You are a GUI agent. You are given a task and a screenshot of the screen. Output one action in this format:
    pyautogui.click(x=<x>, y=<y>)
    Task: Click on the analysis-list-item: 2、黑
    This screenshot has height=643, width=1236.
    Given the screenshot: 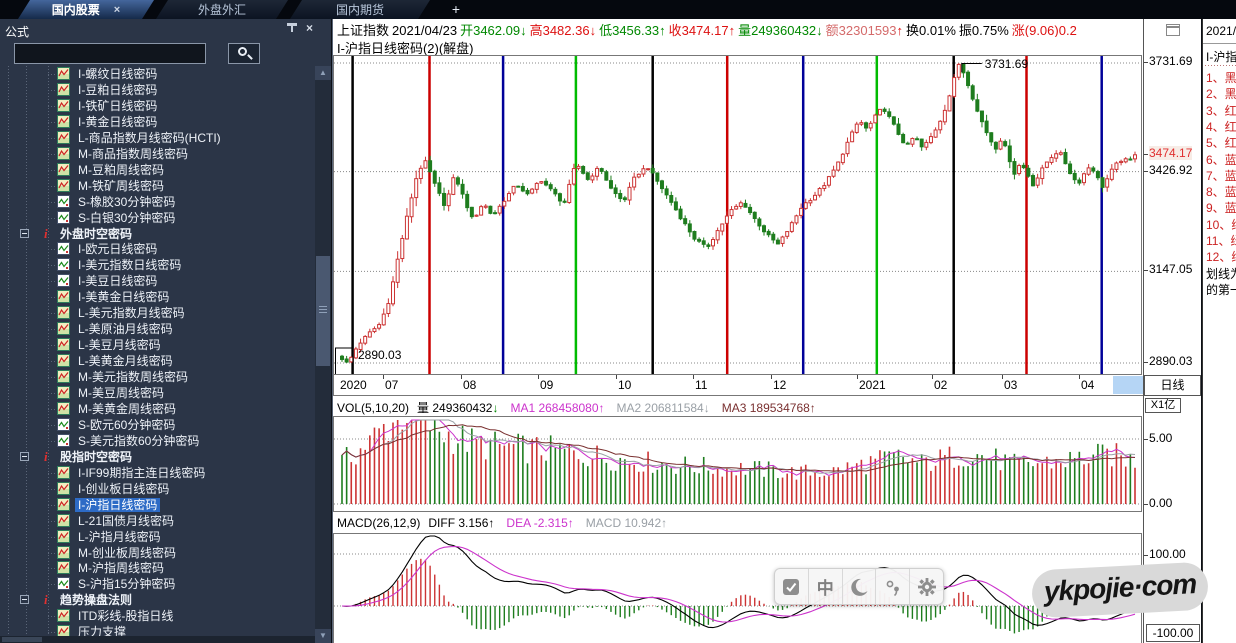 What is the action you would take?
    pyautogui.click(x=1221, y=94)
    